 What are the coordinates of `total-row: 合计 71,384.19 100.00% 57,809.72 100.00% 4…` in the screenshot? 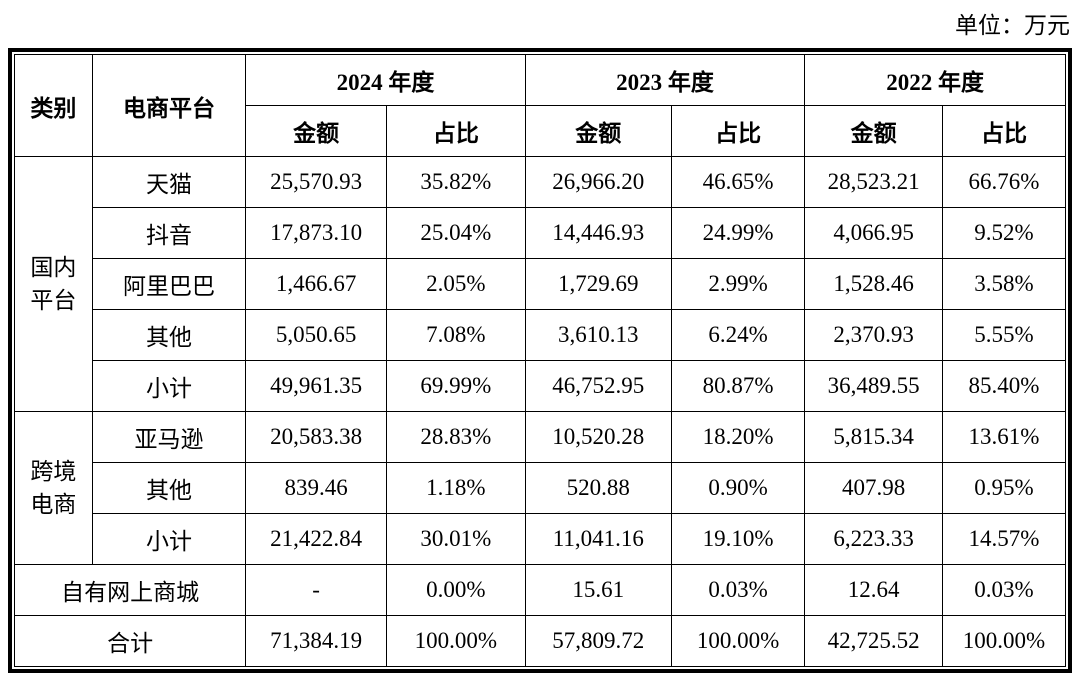 It's located at (540, 641).